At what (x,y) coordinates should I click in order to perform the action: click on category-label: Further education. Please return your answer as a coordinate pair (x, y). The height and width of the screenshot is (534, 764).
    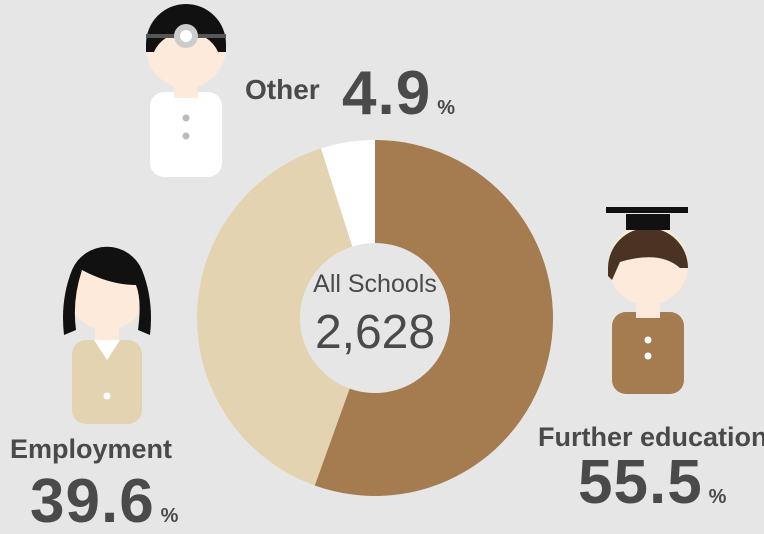
    Looking at the image, I should click on (651, 437).